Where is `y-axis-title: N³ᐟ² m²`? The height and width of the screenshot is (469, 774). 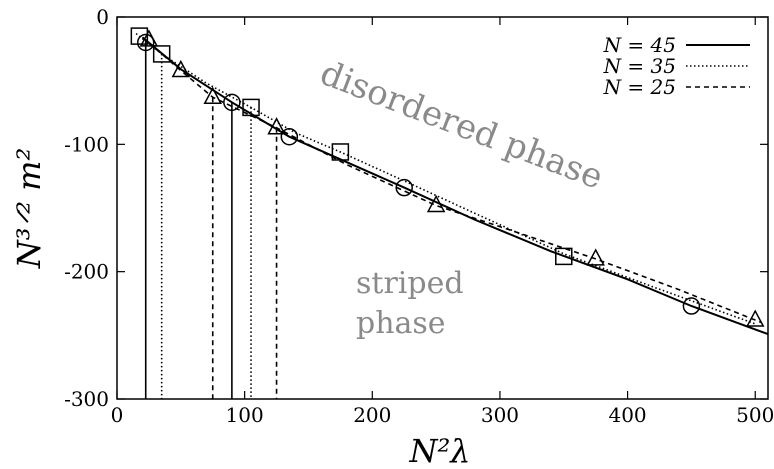
y-axis-title: N³ᐟ² m² is located at coordinates (29, 209).